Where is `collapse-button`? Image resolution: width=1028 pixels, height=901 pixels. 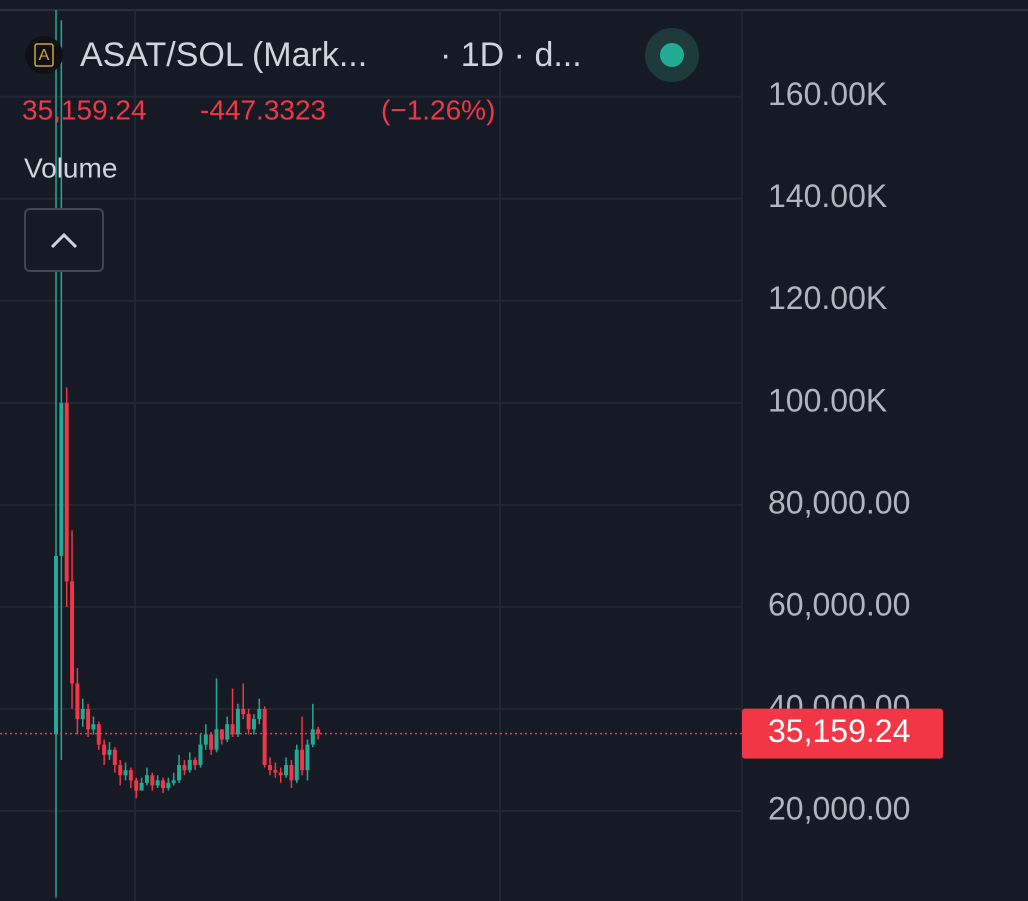 collapse-button is located at coordinates (64, 240).